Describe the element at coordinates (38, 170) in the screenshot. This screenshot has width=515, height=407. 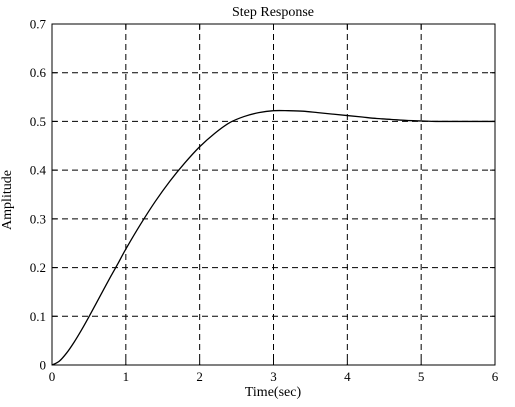
I see `y-tick-label: 0.4` at that location.